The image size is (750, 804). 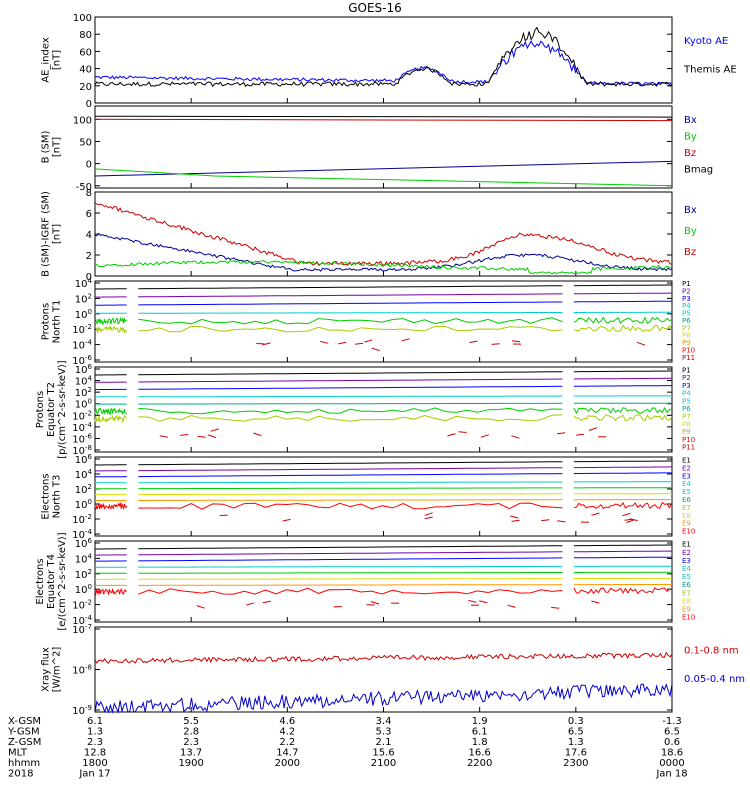 I want to click on xaxis-row-label: MLT, so click(x=18, y=753).